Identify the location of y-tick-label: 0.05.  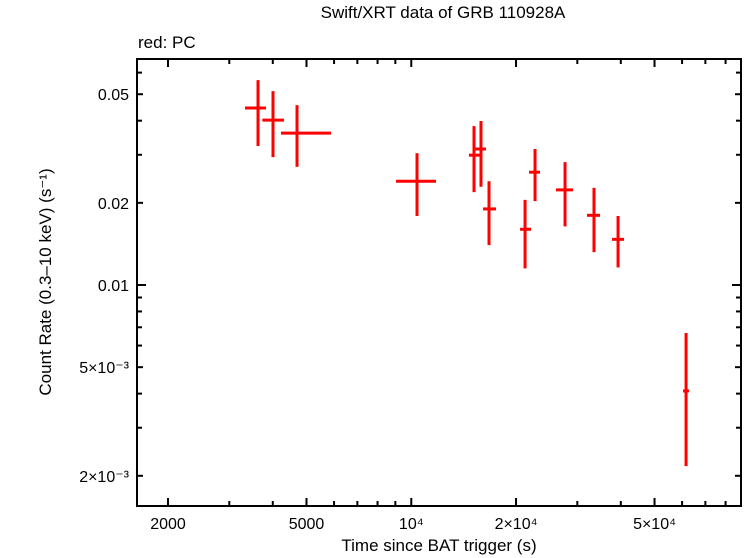
(113, 95).